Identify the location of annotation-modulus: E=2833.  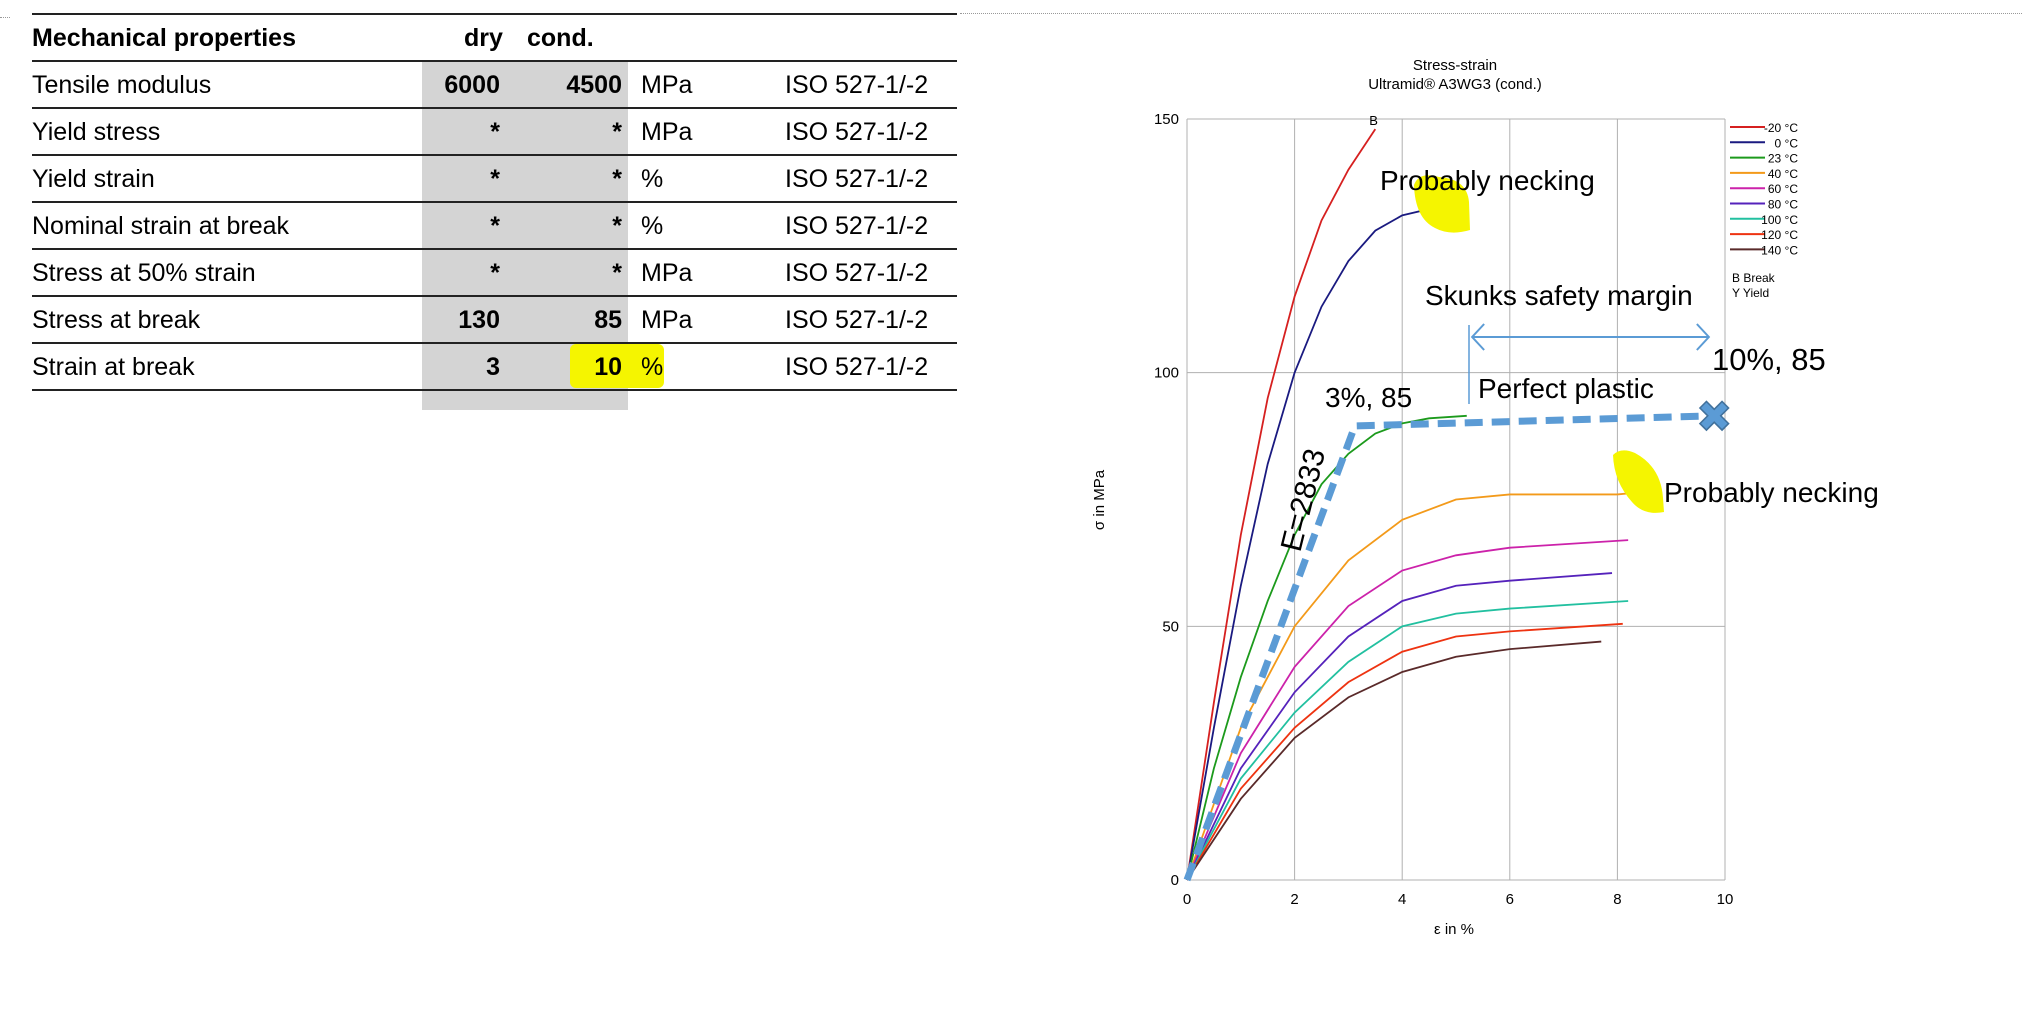
(1303, 500).